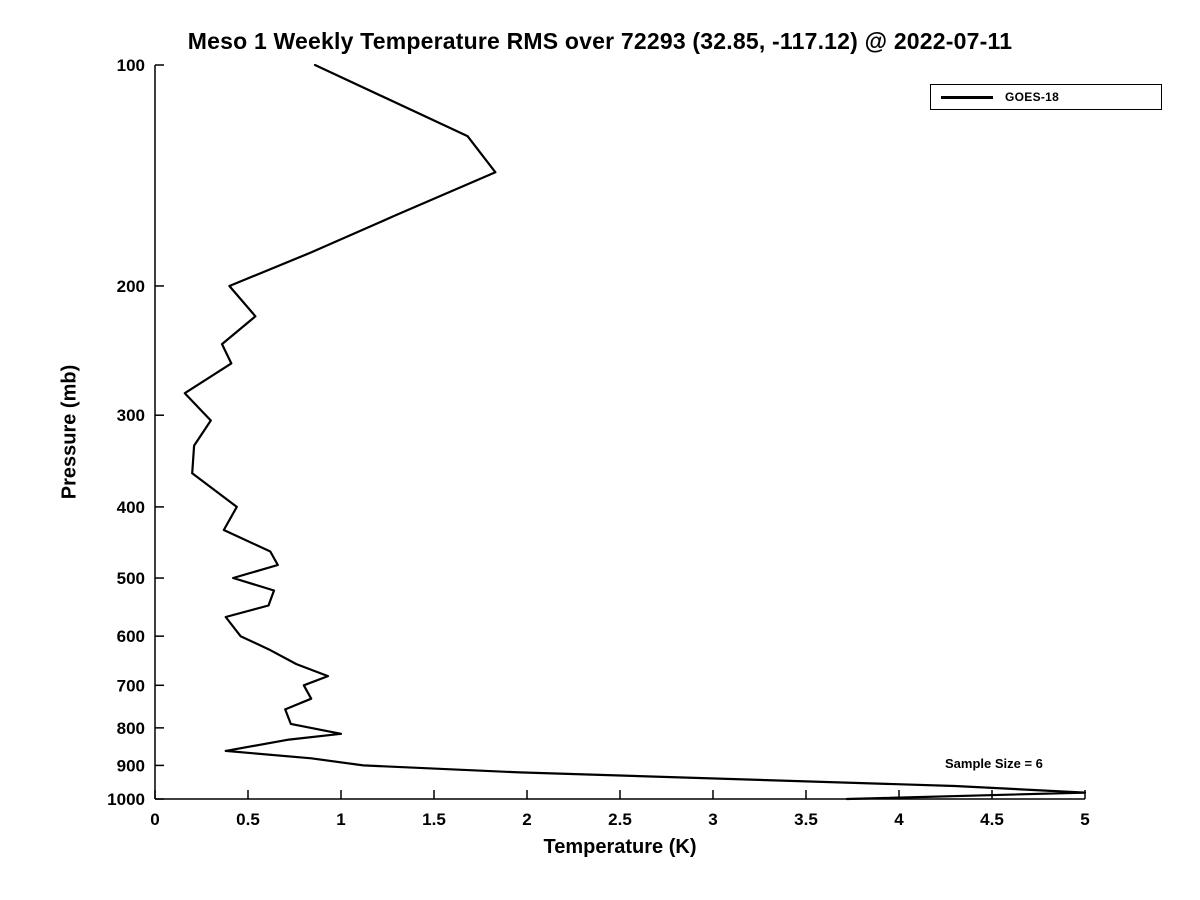 The height and width of the screenshot is (900, 1200). What do you see at coordinates (131, 286) in the screenshot?
I see `y-tick-label: 200` at bounding box center [131, 286].